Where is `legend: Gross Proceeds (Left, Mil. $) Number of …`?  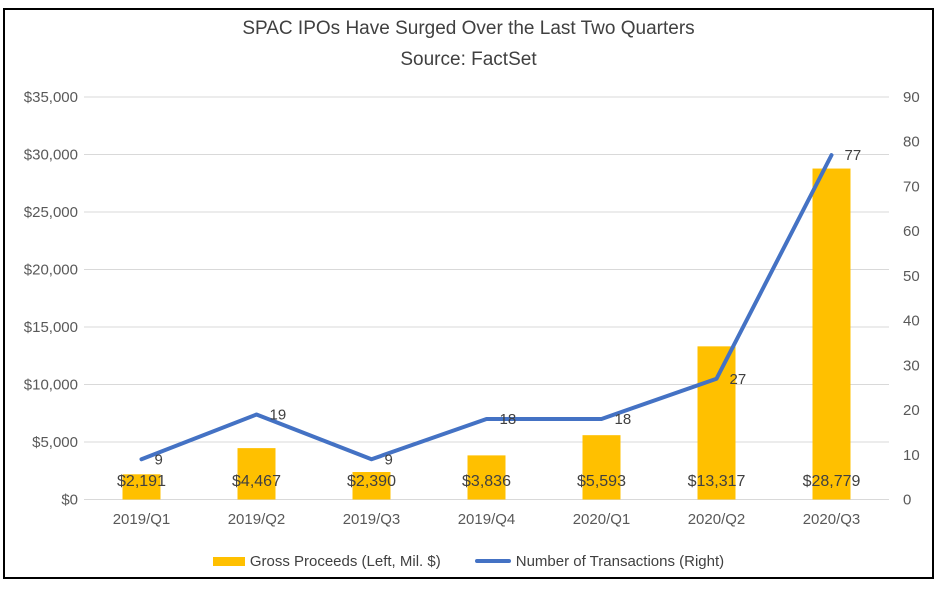 legend: Gross Proceeds (Left, Mil. $) Number of … is located at coordinates (468, 561).